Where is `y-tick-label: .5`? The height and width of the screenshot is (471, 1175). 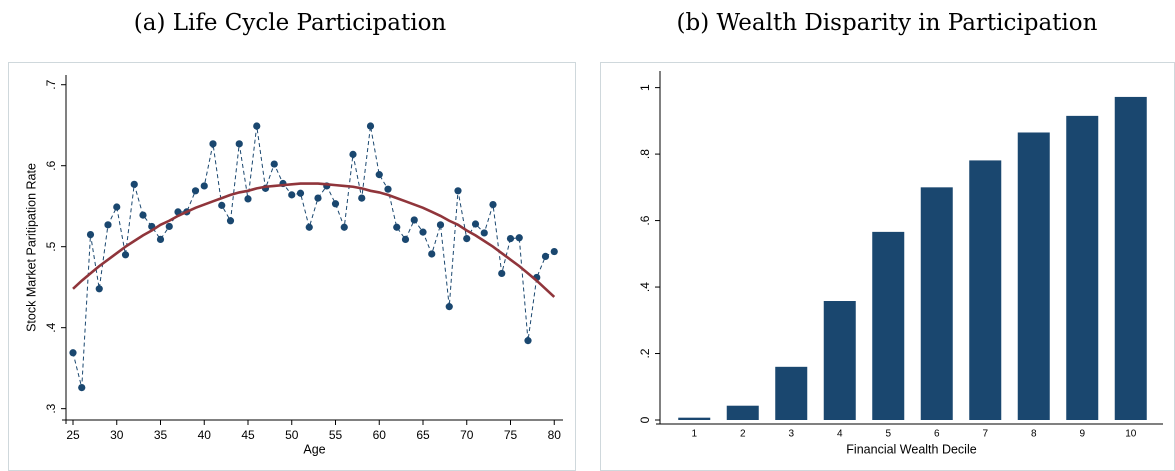
y-tick-label: .5 is located at coordinates (51, 246).